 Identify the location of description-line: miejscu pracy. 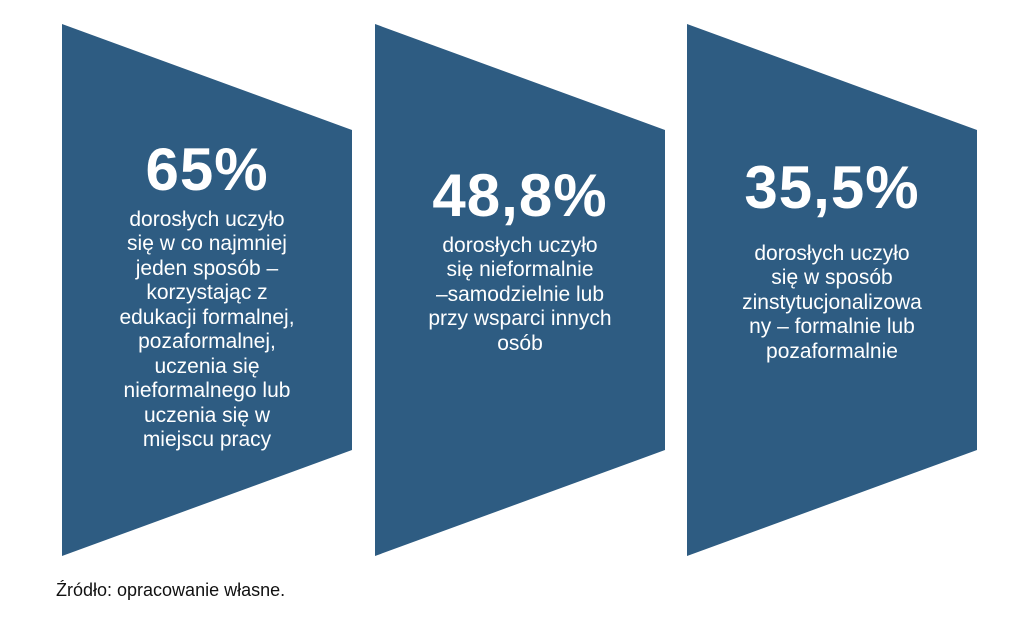
(207, 439).